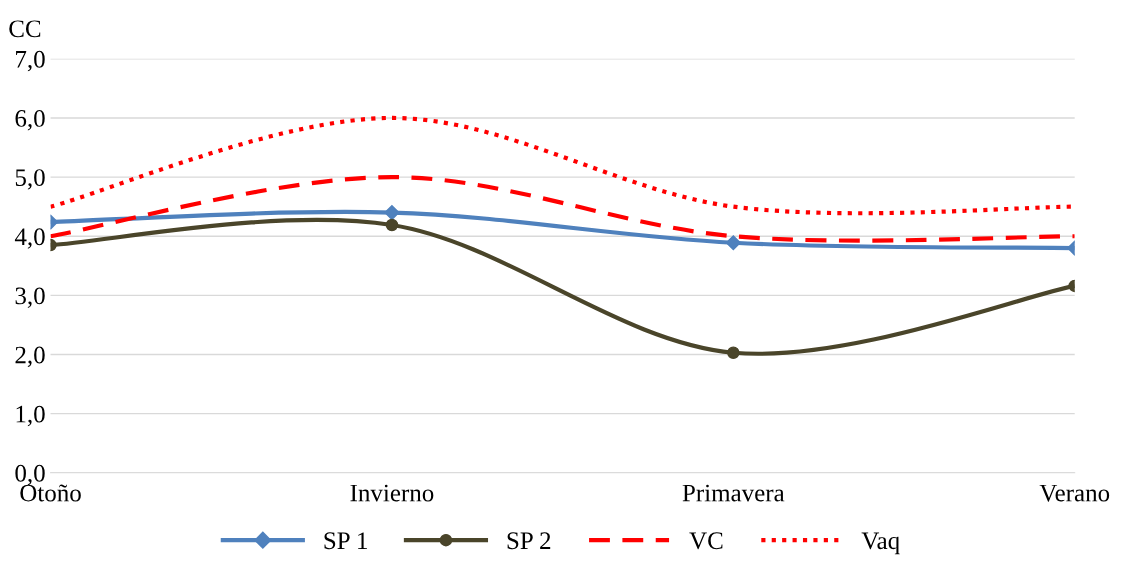 The image size is (1123, 571). What do you see at coordinates (392, 493) in the screenshot?
I see `x-tick-label: Invierno` at bounding box center [392, 493].